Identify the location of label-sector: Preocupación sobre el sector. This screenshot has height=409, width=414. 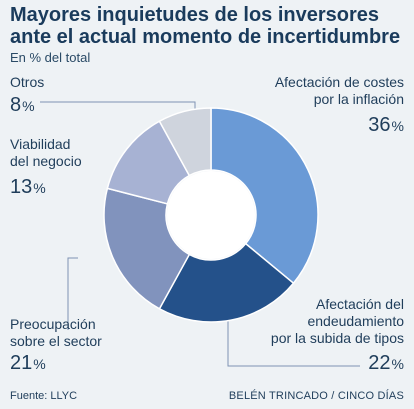
(80, 333).